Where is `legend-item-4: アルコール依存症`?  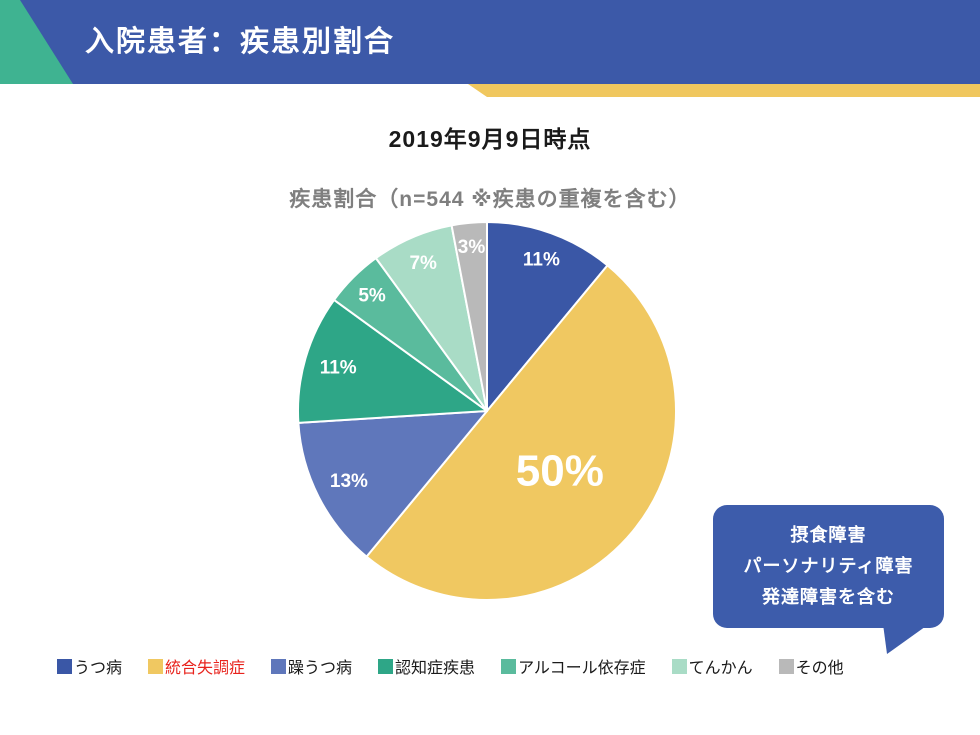
legend-item-4: アルコール依存症 is located at coordinates (573, 666).